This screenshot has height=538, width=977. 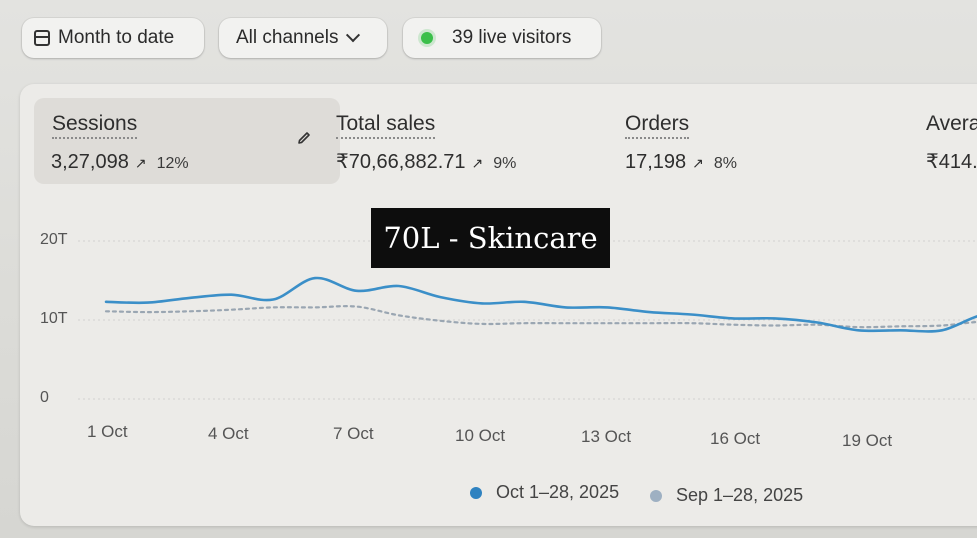 What do you see at coordinates (951, 162) in the screenshot?
I see `metric-value-average: ₹414.` at bounding box center [951, 162].